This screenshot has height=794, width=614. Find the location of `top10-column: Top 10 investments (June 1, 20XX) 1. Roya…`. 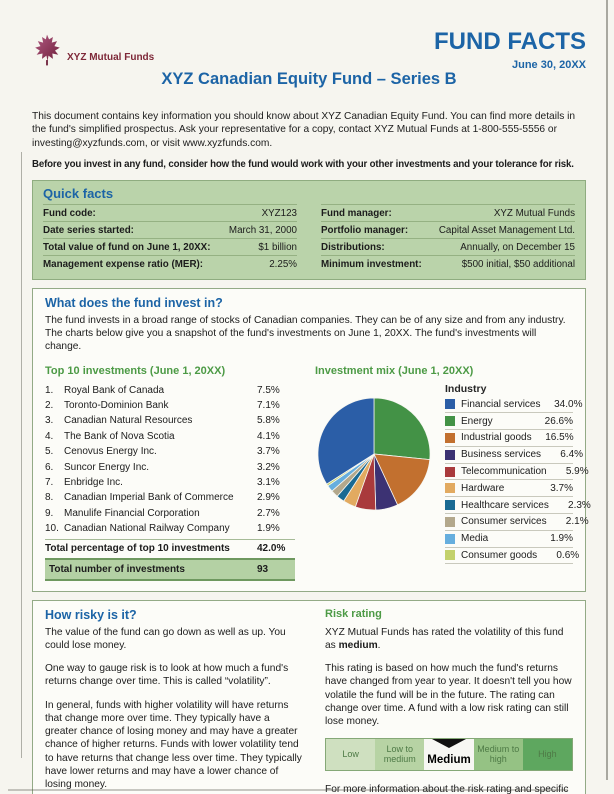

top10-column: Top 10 investments (June 1, 20XX) 1. Roya… is located at coordinates (170, 473).